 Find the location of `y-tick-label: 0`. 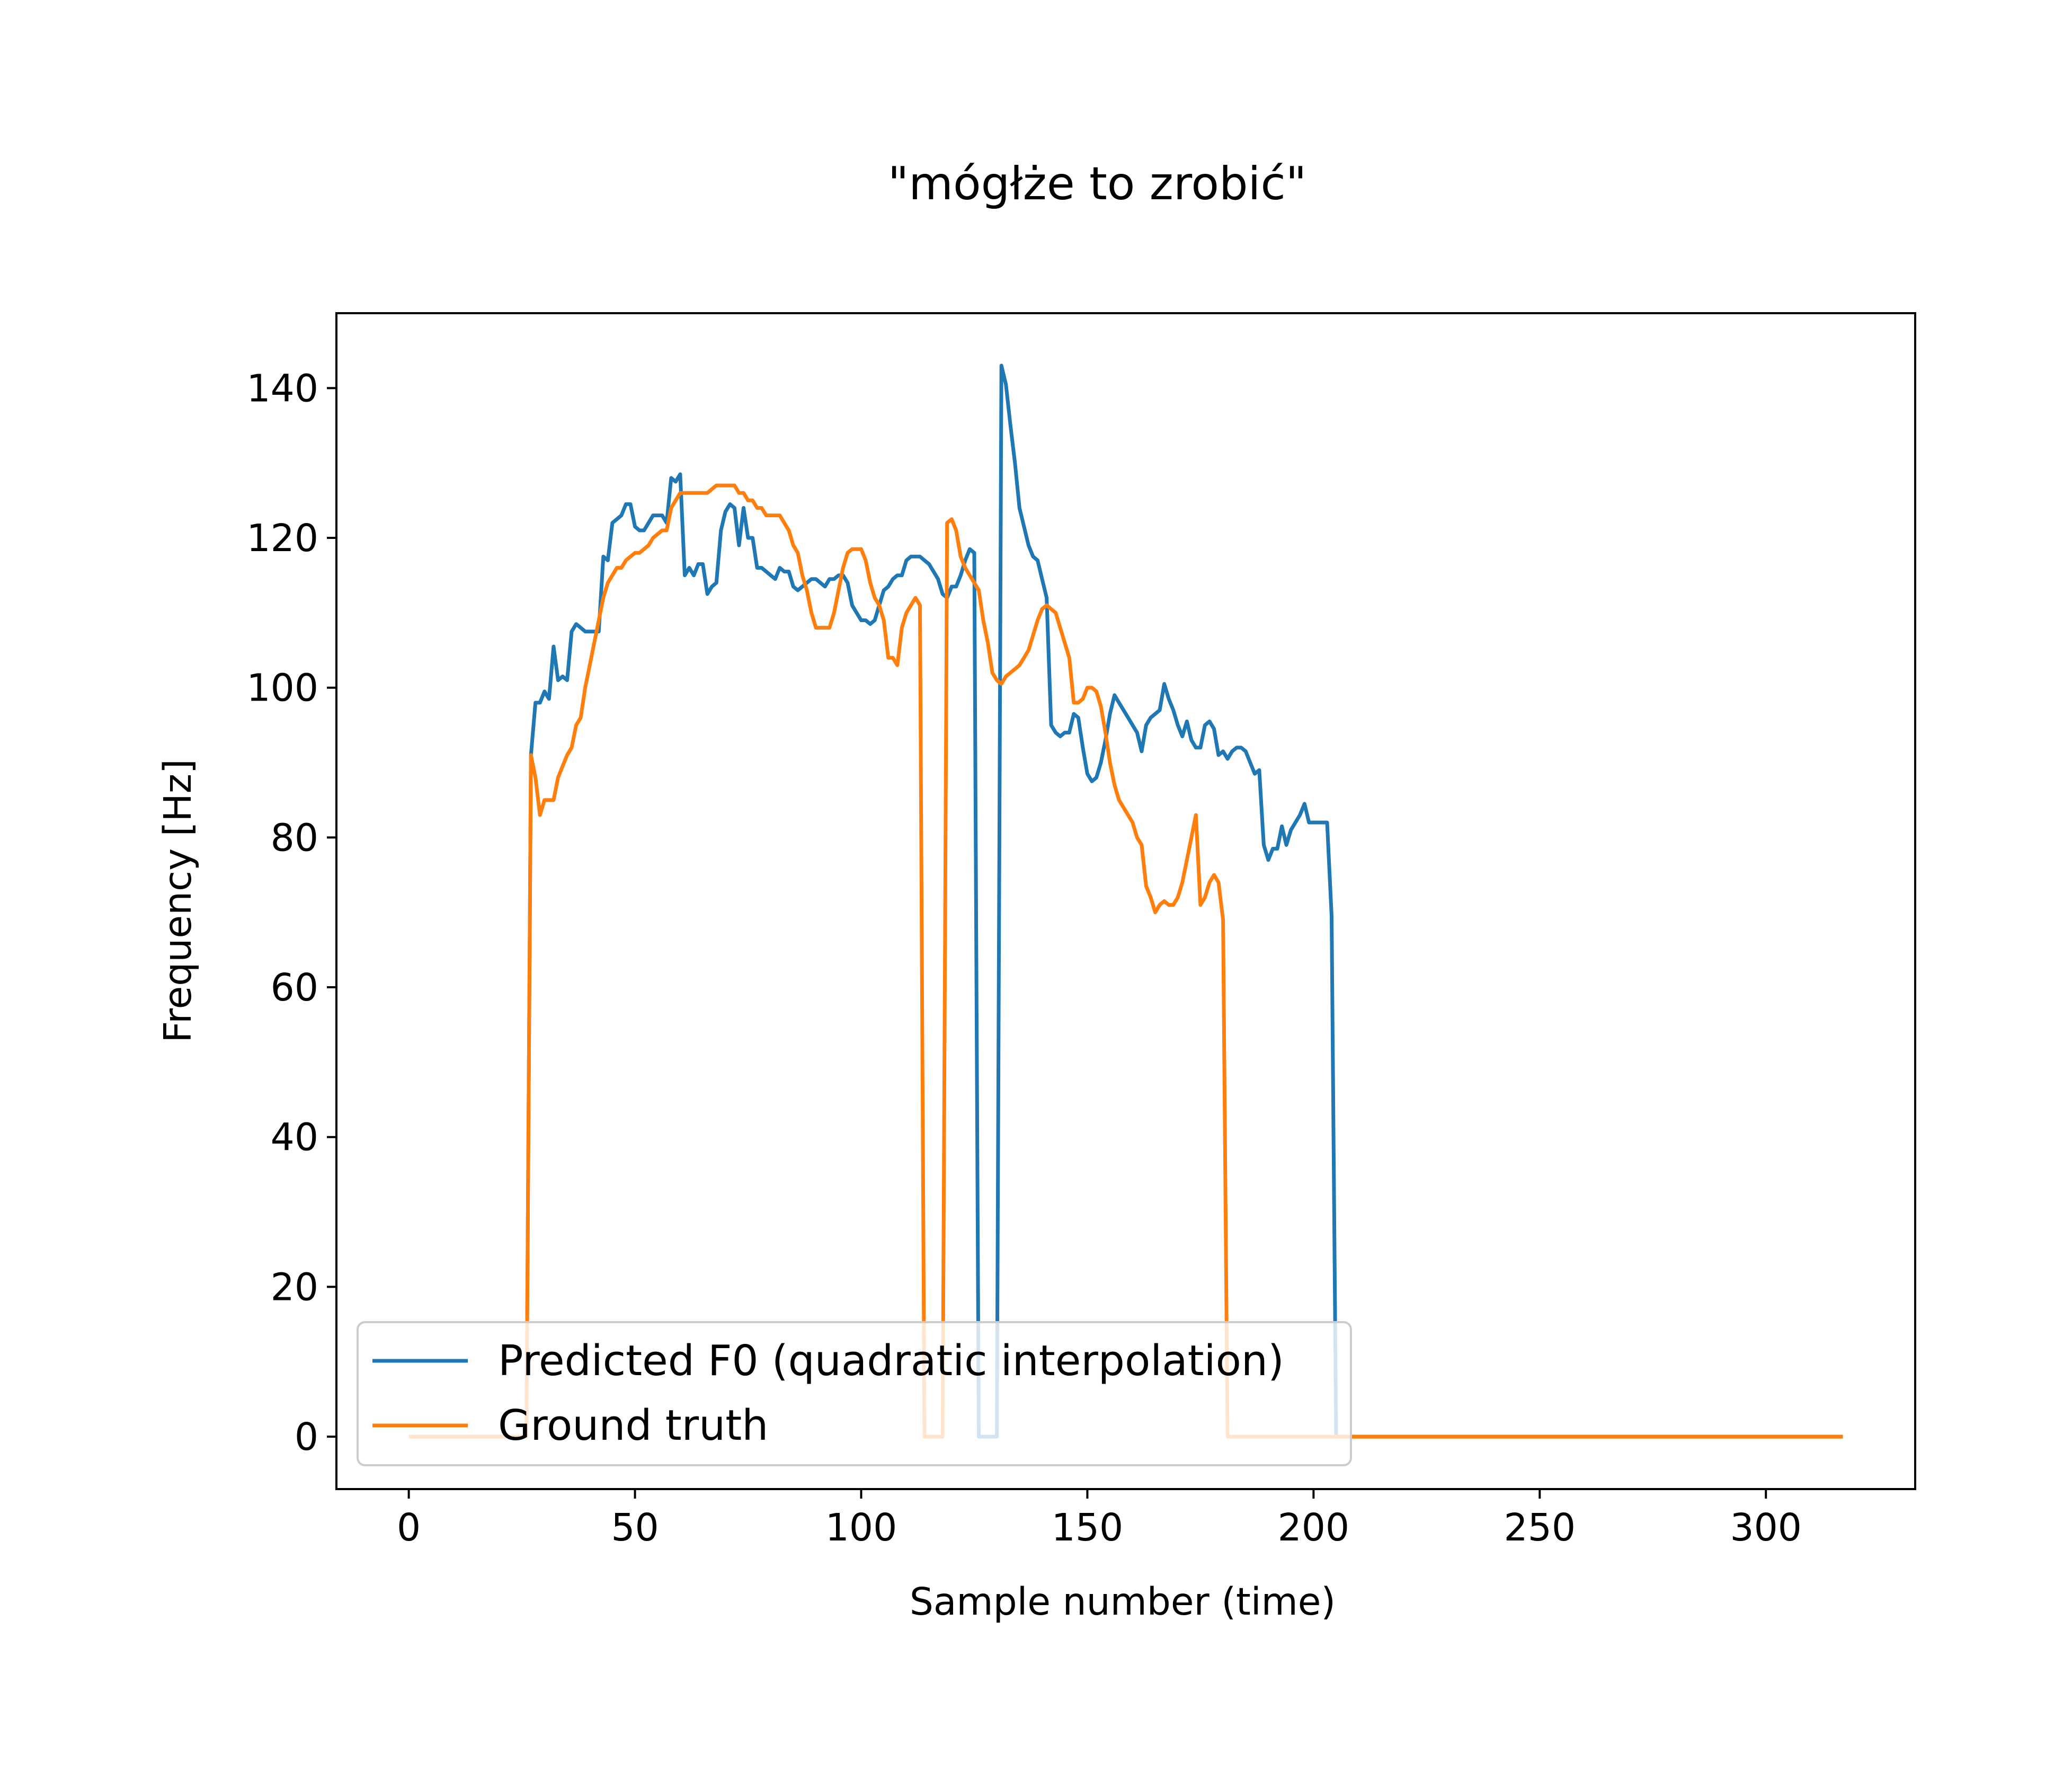

y-tick-label: 0 is located at coordinates (306, 1437).